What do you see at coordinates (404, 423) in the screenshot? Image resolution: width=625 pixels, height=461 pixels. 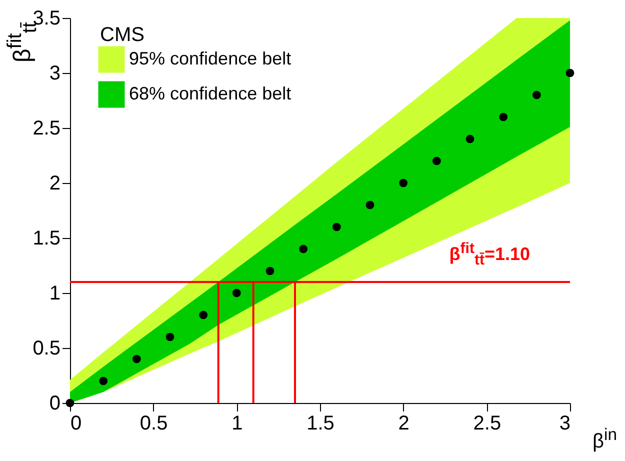 I see `x-tick-label: 2` at bounding box center [404, 423].